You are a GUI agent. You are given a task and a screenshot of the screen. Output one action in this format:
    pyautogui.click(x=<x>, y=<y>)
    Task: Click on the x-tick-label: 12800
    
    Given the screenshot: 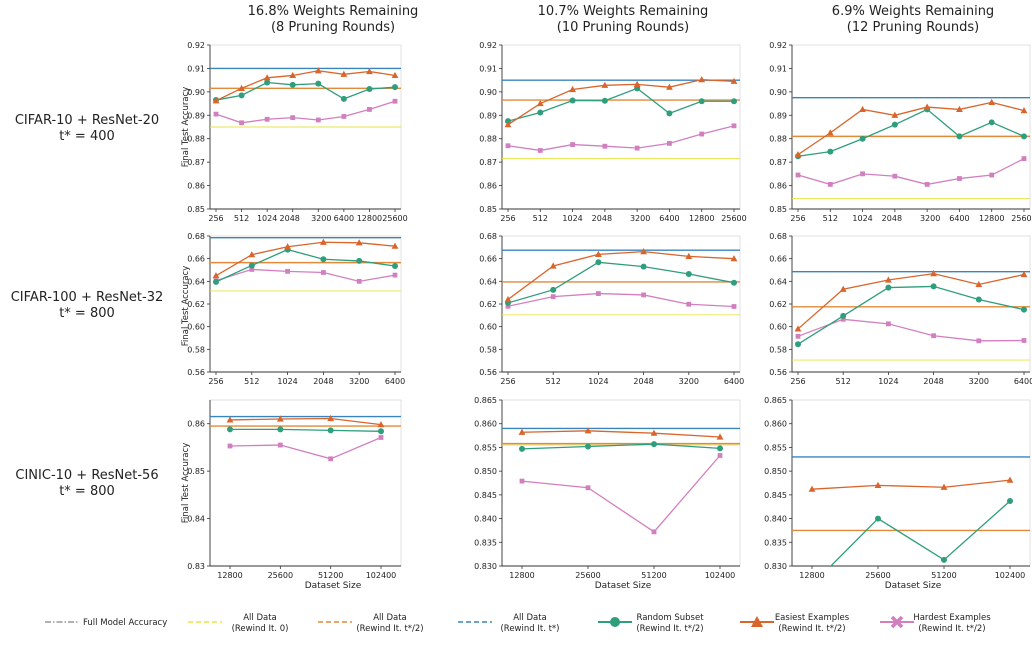 What is the action you would take?
    pyautogui.click(x=991, y=218)
    